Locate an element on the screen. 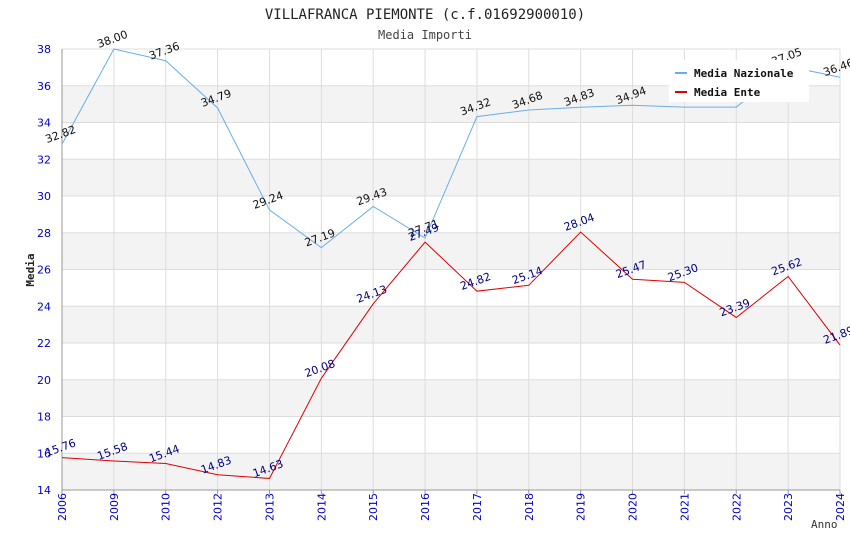  x-tick-label: 2010 is located at coordinates (166, 507).